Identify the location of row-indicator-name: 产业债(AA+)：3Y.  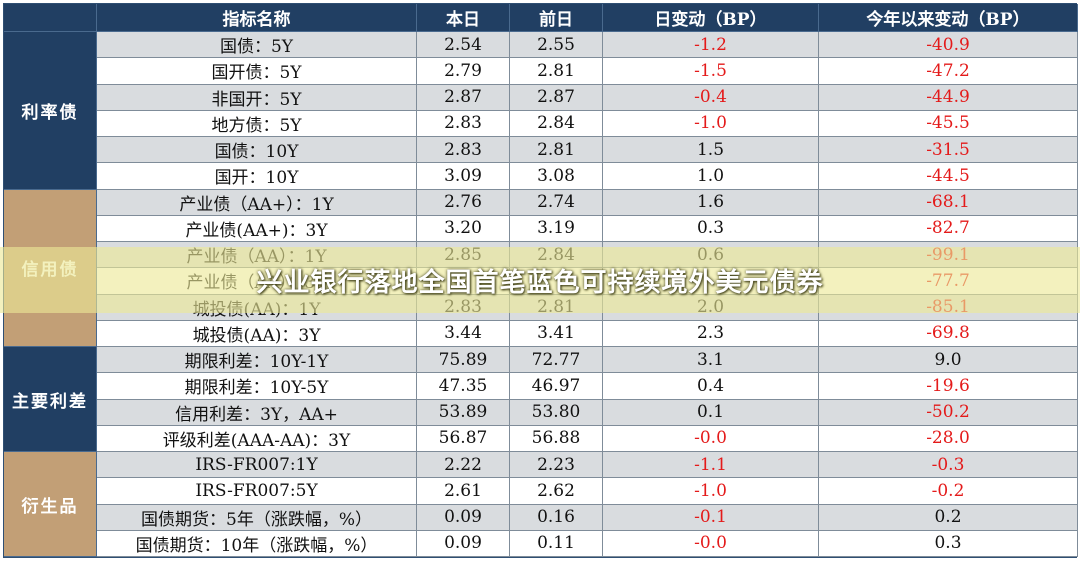
(257, 228).